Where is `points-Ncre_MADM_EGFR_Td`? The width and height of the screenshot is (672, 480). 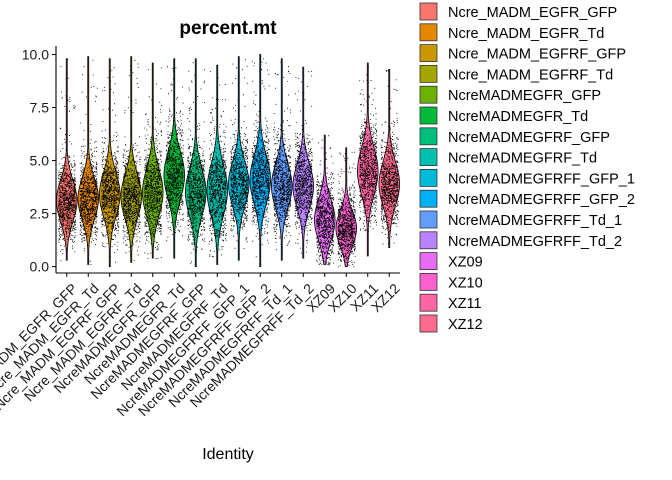 points-Ncre_MADM_EGFR_Td is located at coordinates (88, 162).